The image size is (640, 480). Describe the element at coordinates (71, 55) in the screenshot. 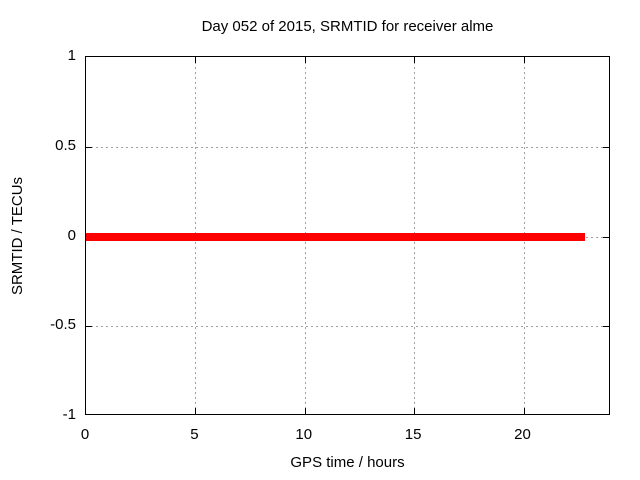

I see `y-tick-label: 1` at that location.